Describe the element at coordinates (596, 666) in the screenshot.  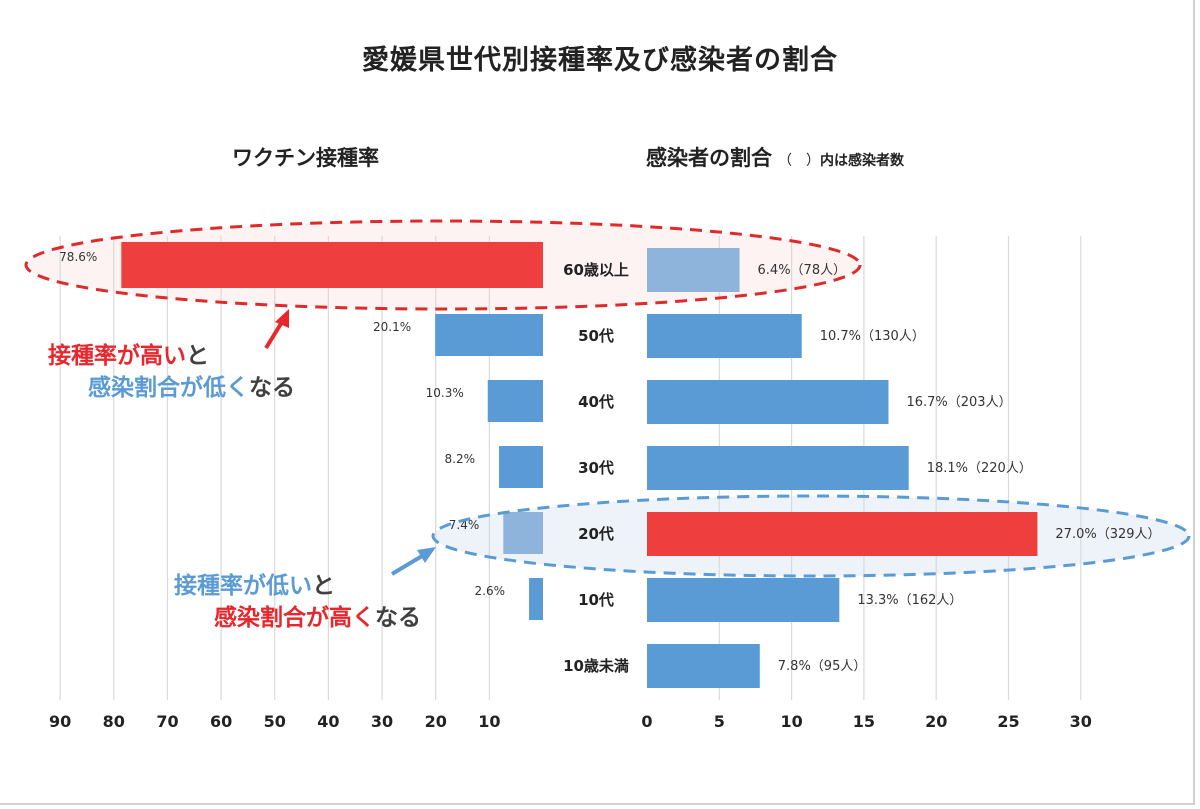
I see `category-label: 10歳未満` at that location.